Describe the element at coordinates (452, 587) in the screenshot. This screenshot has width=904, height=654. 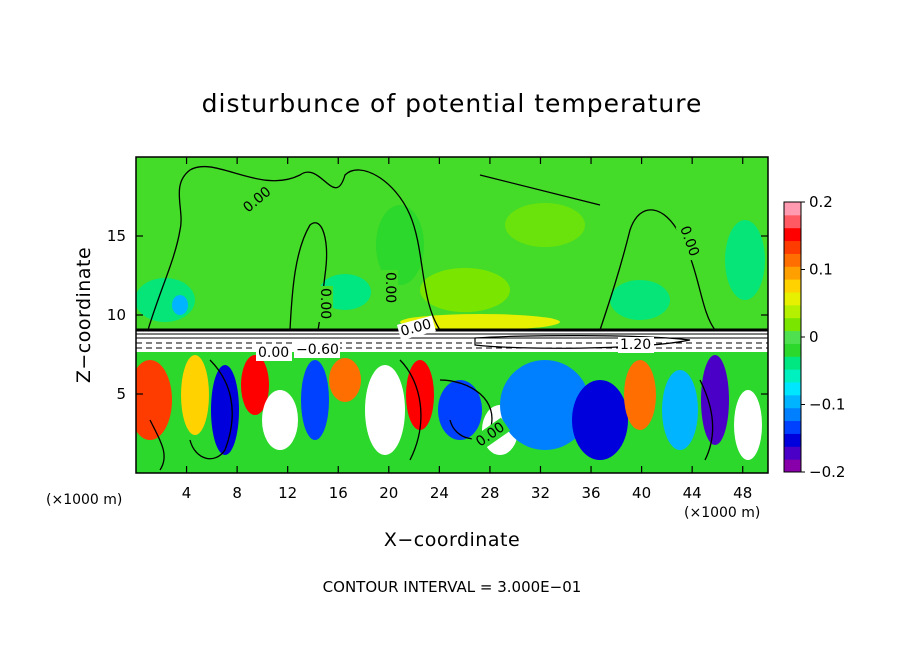
I see `contour-interval-note: CONTOUR INTERVAL = 3.000E−01` at that location.